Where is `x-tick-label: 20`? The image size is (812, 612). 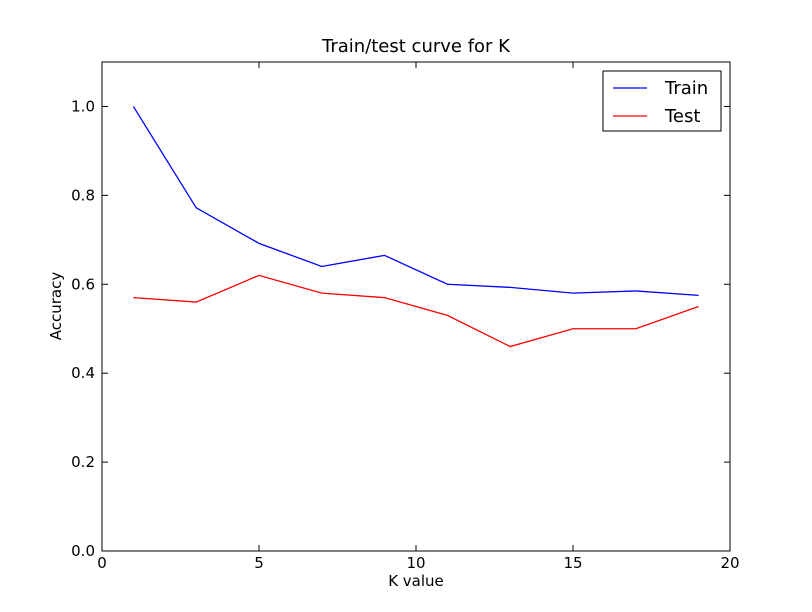
x-tick-label: 20 is located at coordinates (729, 563).